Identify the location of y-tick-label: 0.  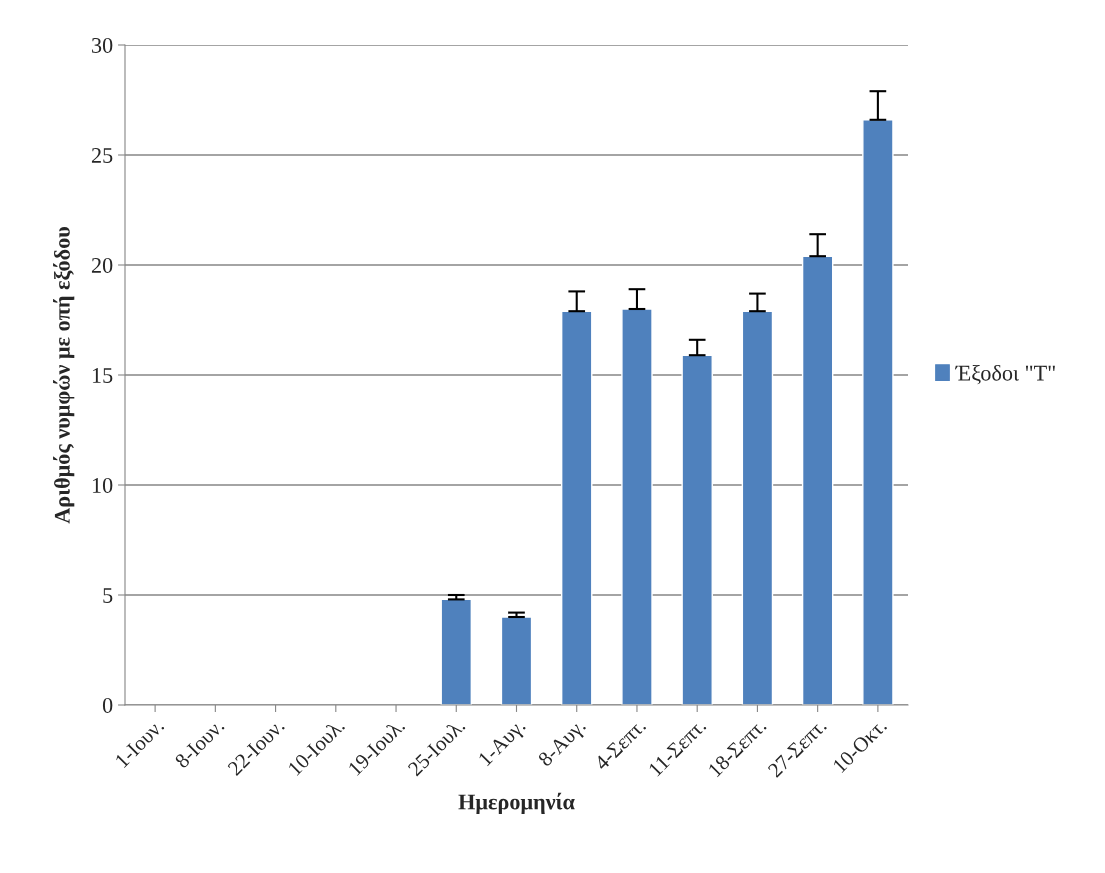
(107, 705).